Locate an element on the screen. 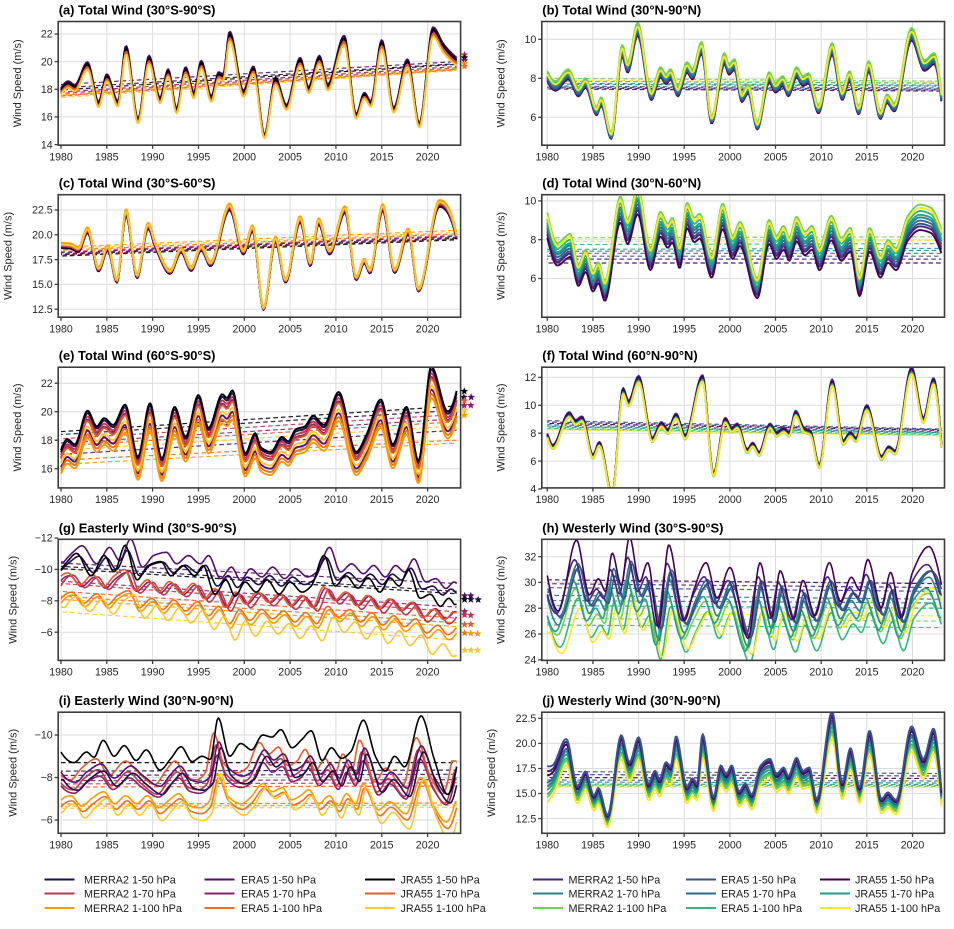 This screenshot has height=929, width=954. svg-text: ERA5 1-50 hPa is located at coordinates (278, 880).